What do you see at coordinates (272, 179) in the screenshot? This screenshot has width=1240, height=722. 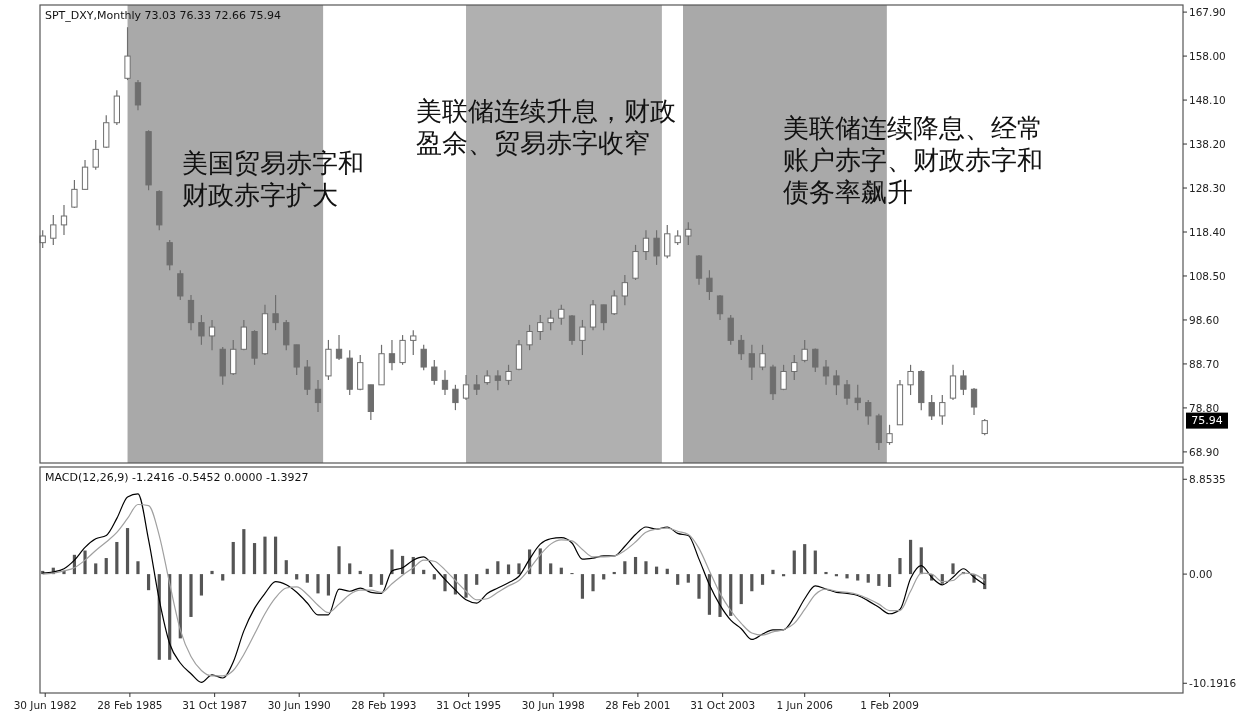 I see `band-label: 美国贸易赤字和财政赤字扩大` at bounding box center [272, 179].